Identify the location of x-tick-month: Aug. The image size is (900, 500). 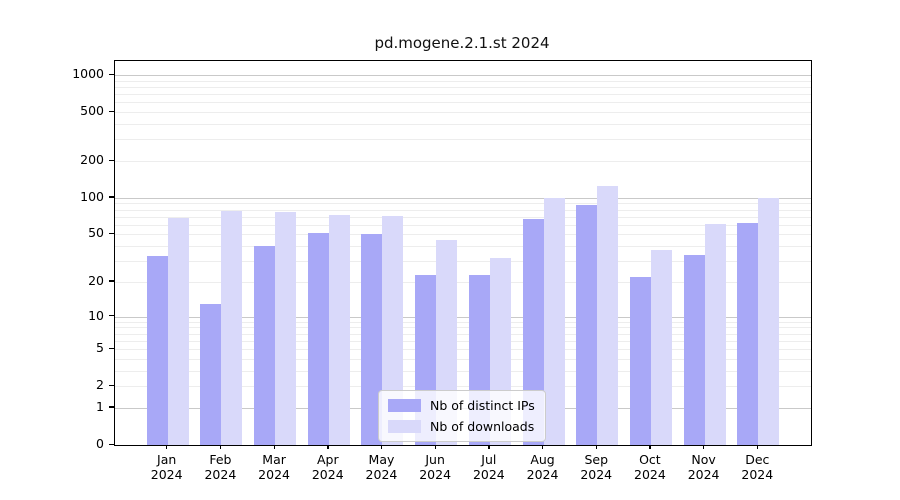
(542, 459).